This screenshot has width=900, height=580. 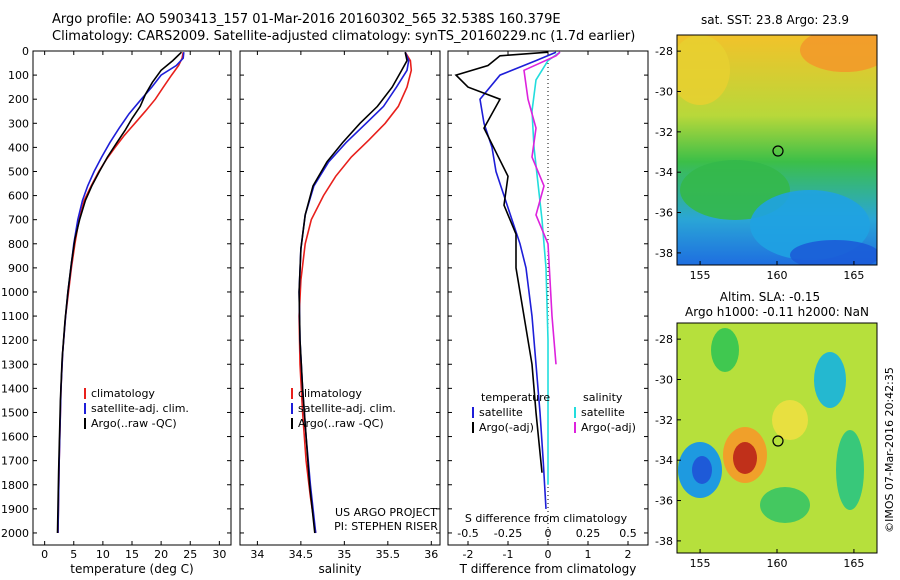 I want to click on x-tick-label: 5, so click(x=73, y=554).